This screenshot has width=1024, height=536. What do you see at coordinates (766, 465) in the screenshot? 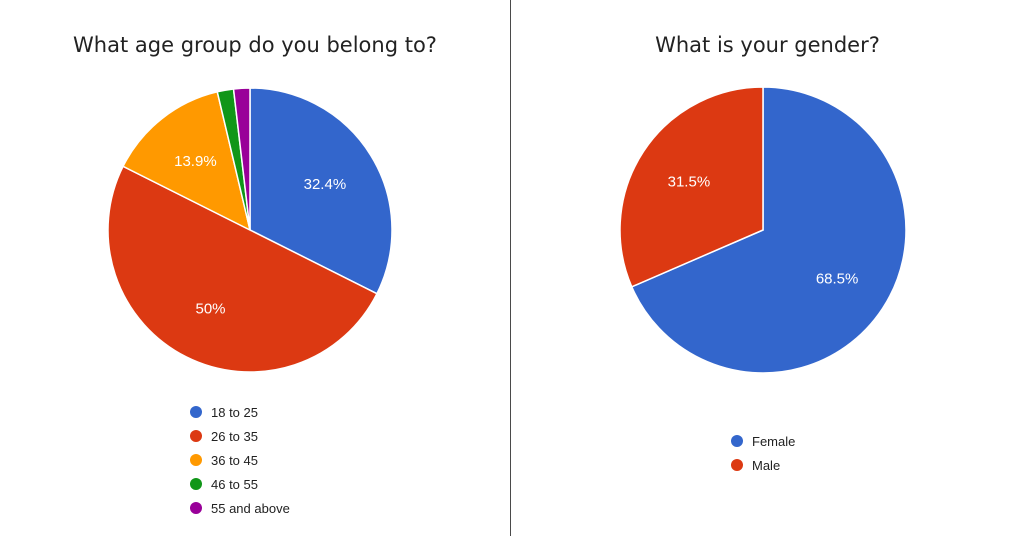
I see `legend-label: Male` at bounding box center [766, 465].